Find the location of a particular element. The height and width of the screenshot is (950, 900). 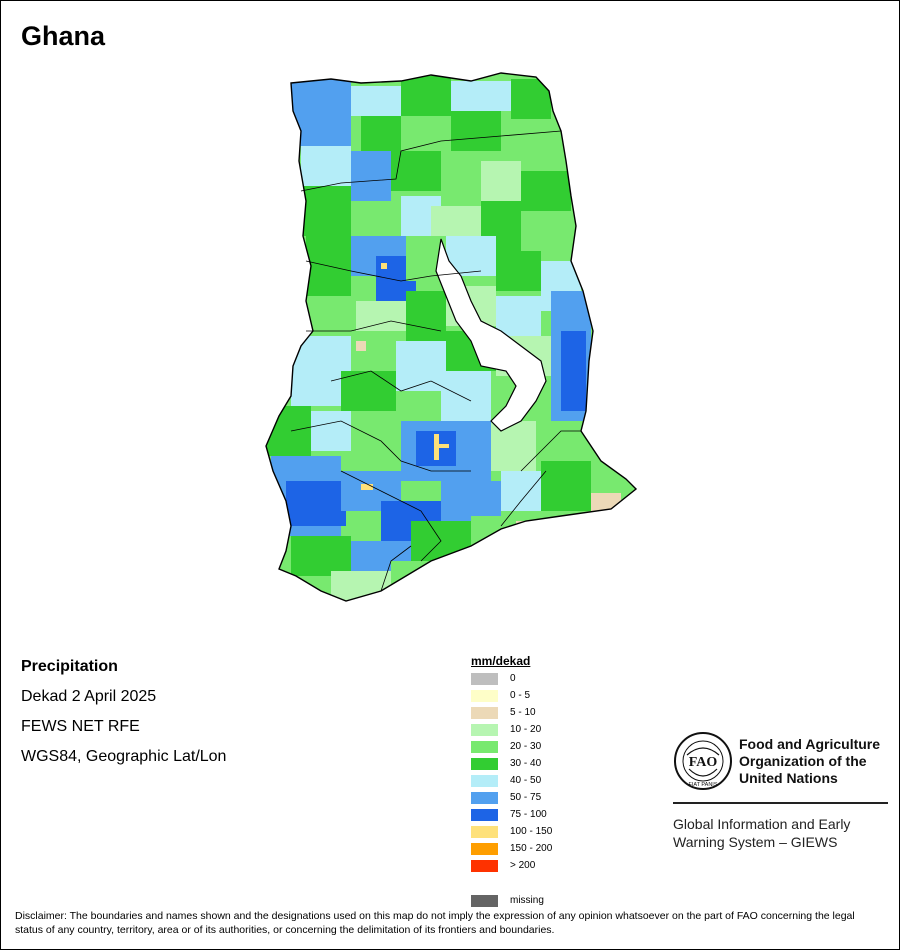

org-line-2: Organization of the is located at coordinates (803, 761).